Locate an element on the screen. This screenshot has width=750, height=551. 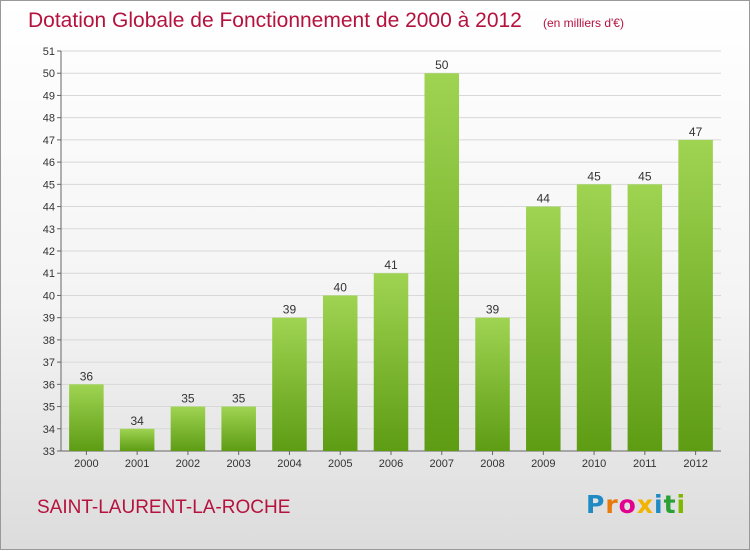
data-label: 44 is located at coordinates (544, 199).